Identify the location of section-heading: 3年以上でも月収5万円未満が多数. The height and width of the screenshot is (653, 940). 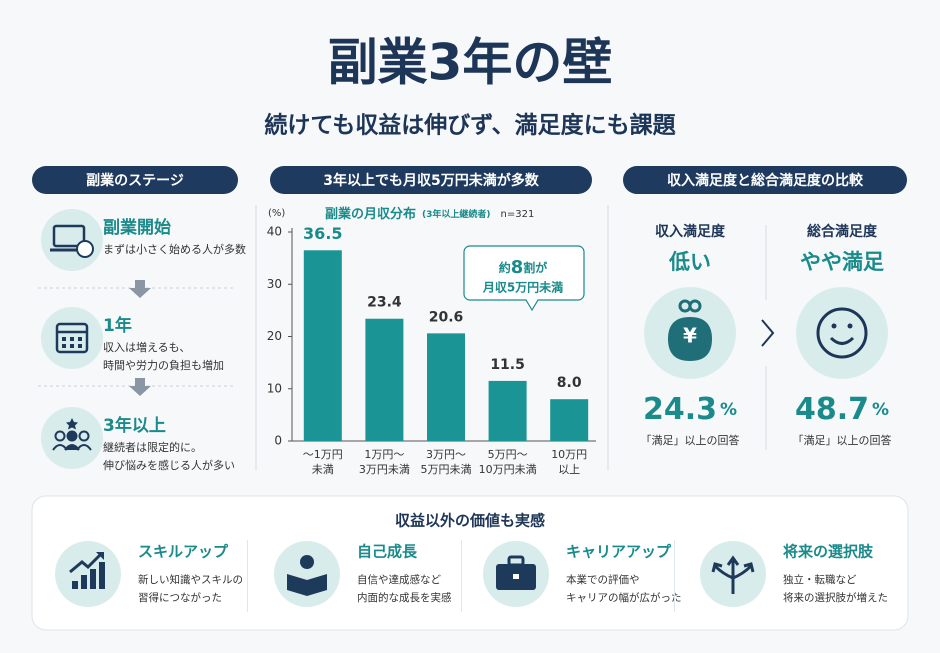
(431, 180).